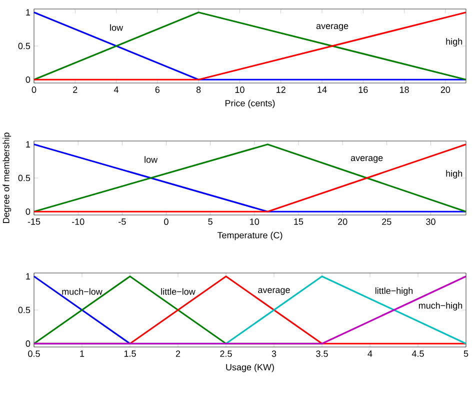 This screenshot has height=393, width=474. What do you see at coordinates (250, 104) in the screenshot?
I see `x-axis-title: Price (cents)` at bounding box center [250, 104].